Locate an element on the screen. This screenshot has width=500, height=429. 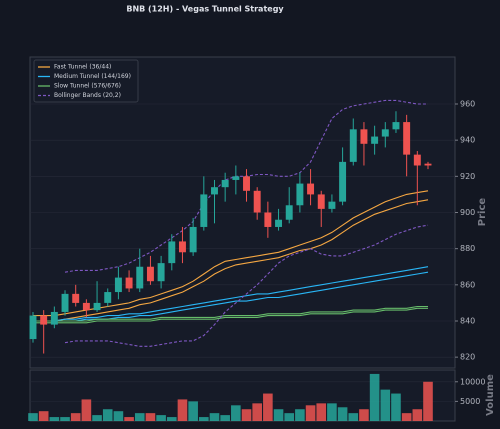
y-tick-label: 920 is located at coordinates (467, 176).